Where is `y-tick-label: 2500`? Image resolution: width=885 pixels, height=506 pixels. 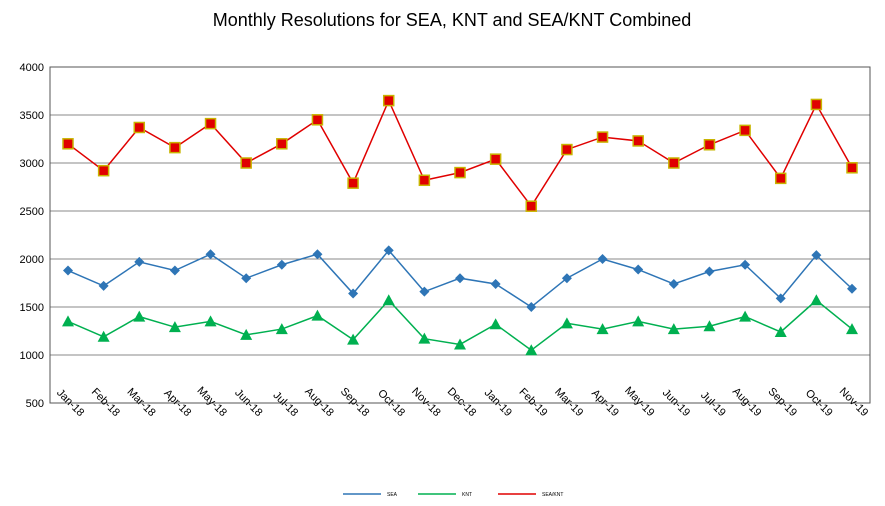
y-tick-label: 2500 is located at coordinates (32, 212).